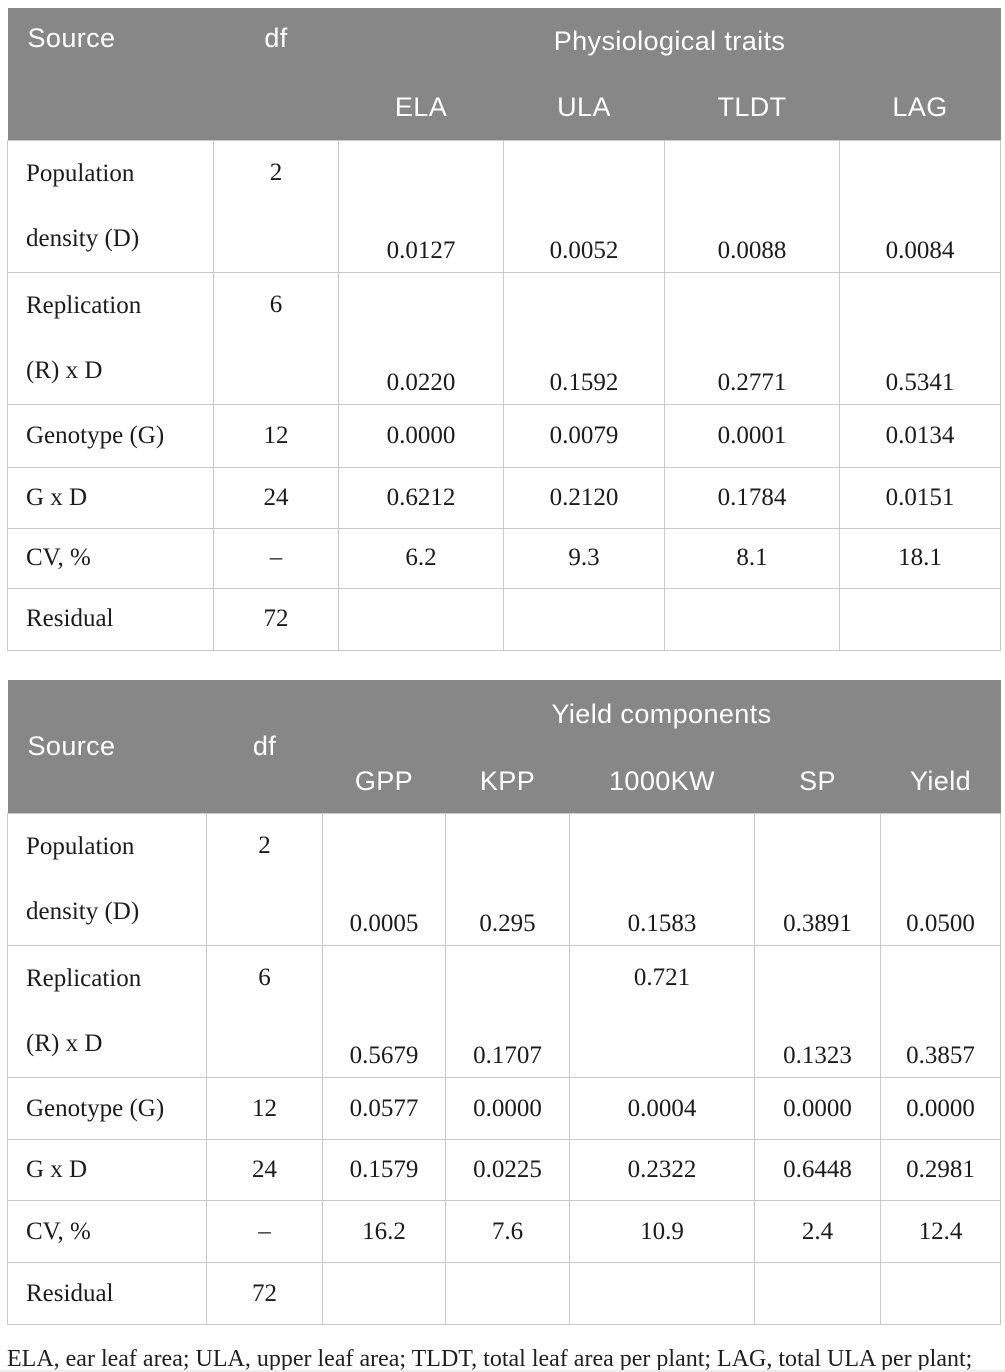 The width and height of the screenshot is (1005, 1372). I want to click on table1-df-column-header: df, so click(276, 74).